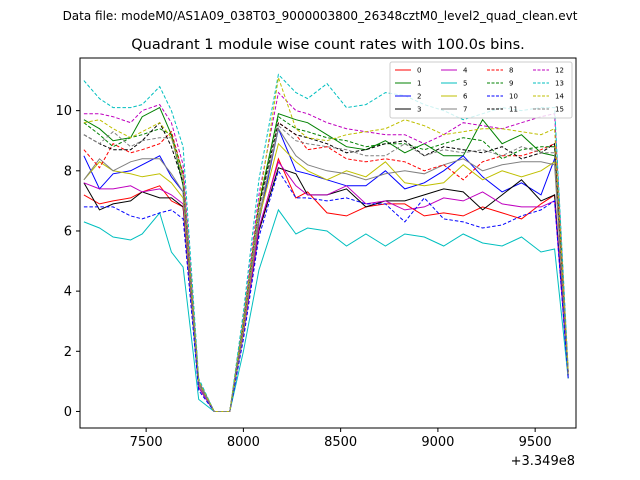  I want to click on x-tick-label: 8500, so click(340, 442).